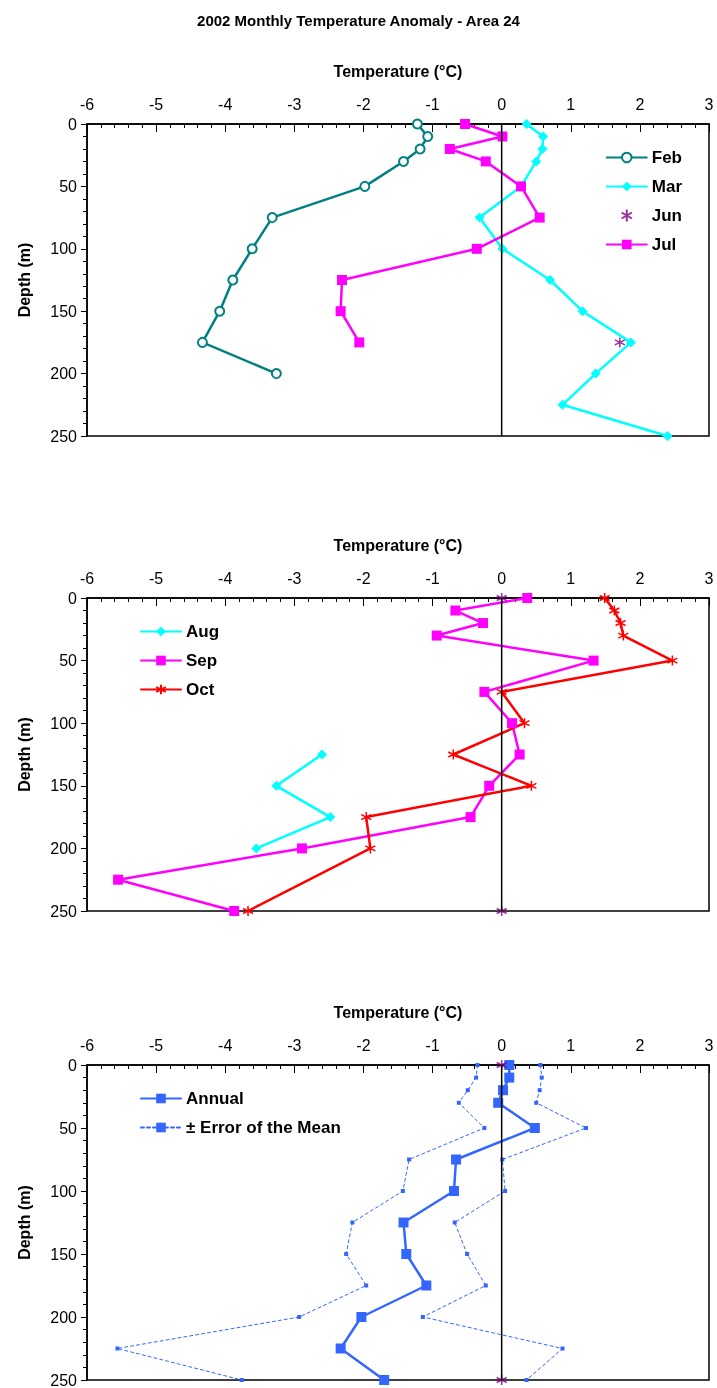 The width and height of the screenshot is (717, 1388). I want to click on legend-label: Annual, so click(215, 1098).